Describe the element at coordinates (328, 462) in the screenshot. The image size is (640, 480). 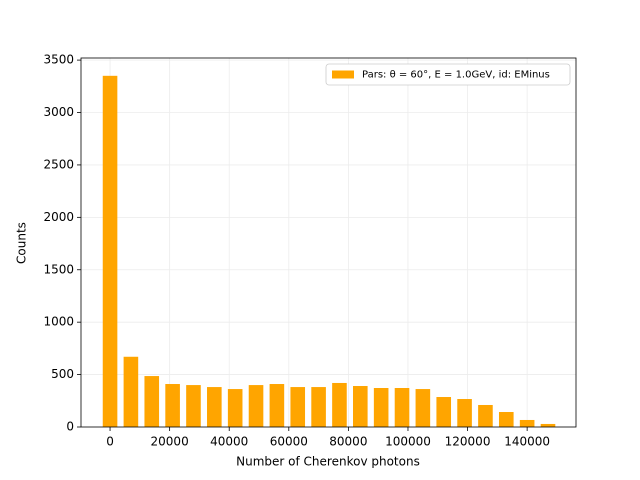
I see `x-axis-label: Number of Cherenkov photons` at that location.